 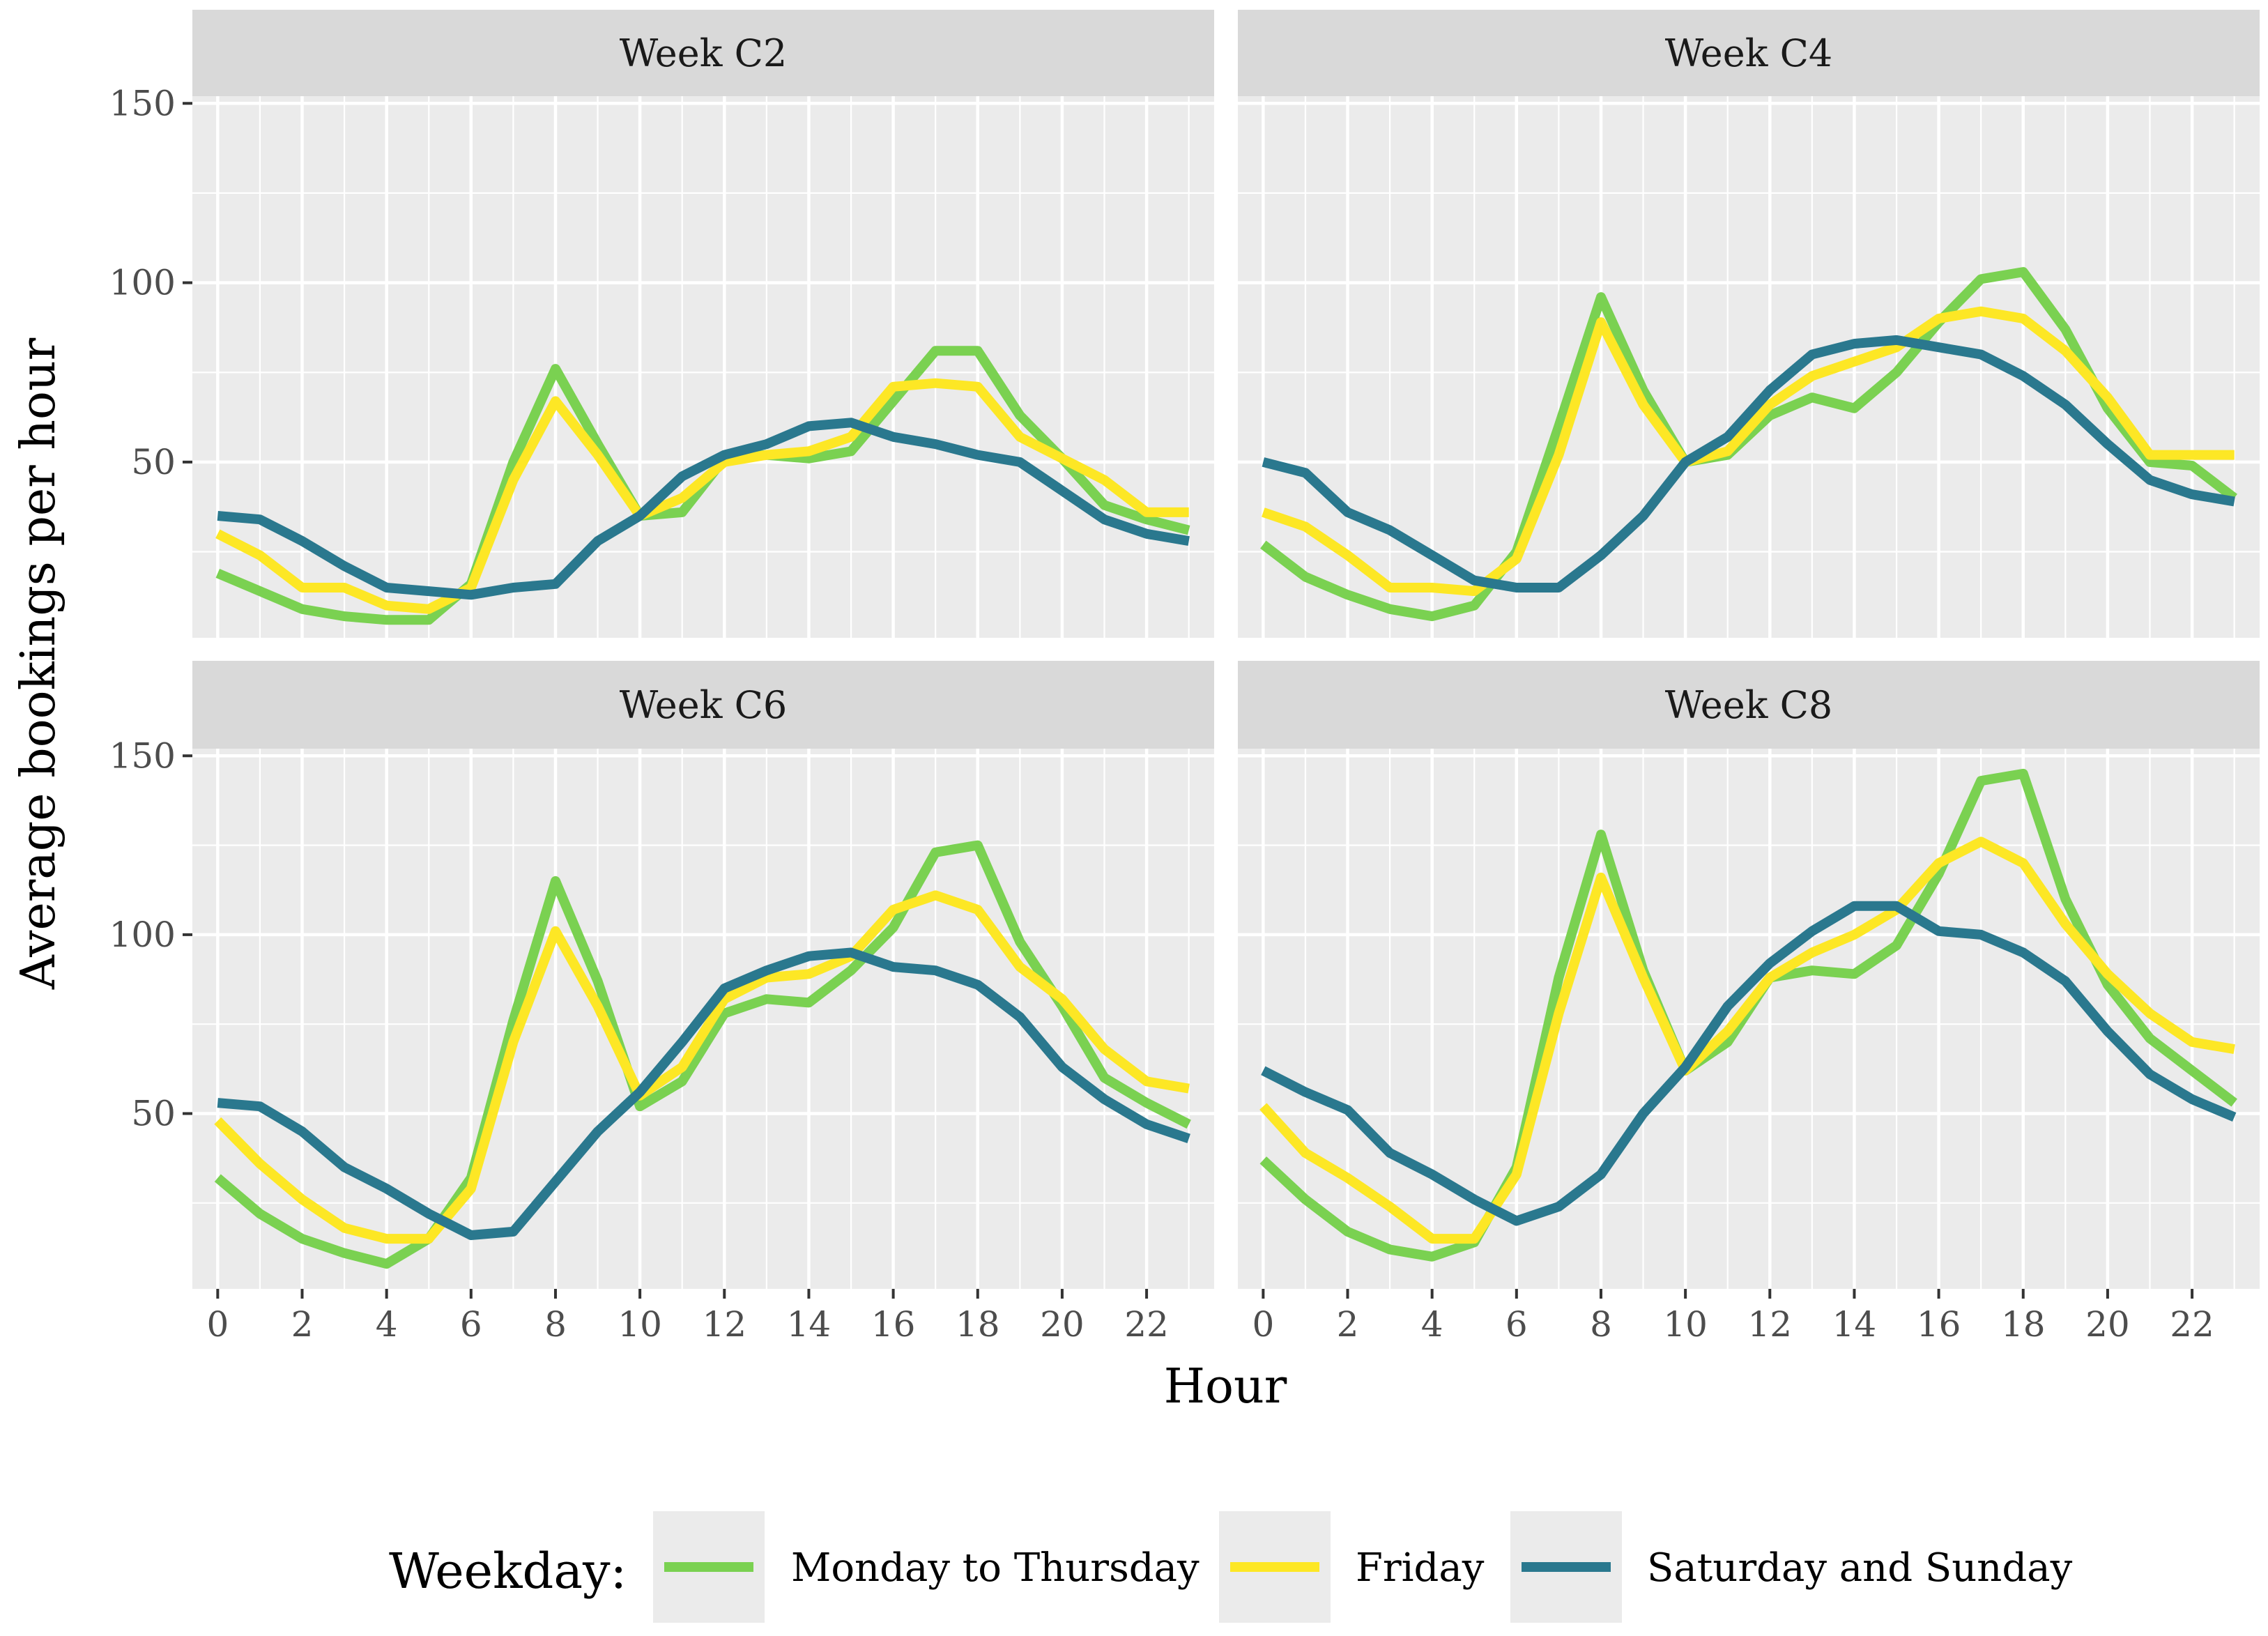 What do you see at coordinates (39, 663) in the screenshot?
I see `y-axis-title: Average bookings per hour` at bounding box center [39, 663].